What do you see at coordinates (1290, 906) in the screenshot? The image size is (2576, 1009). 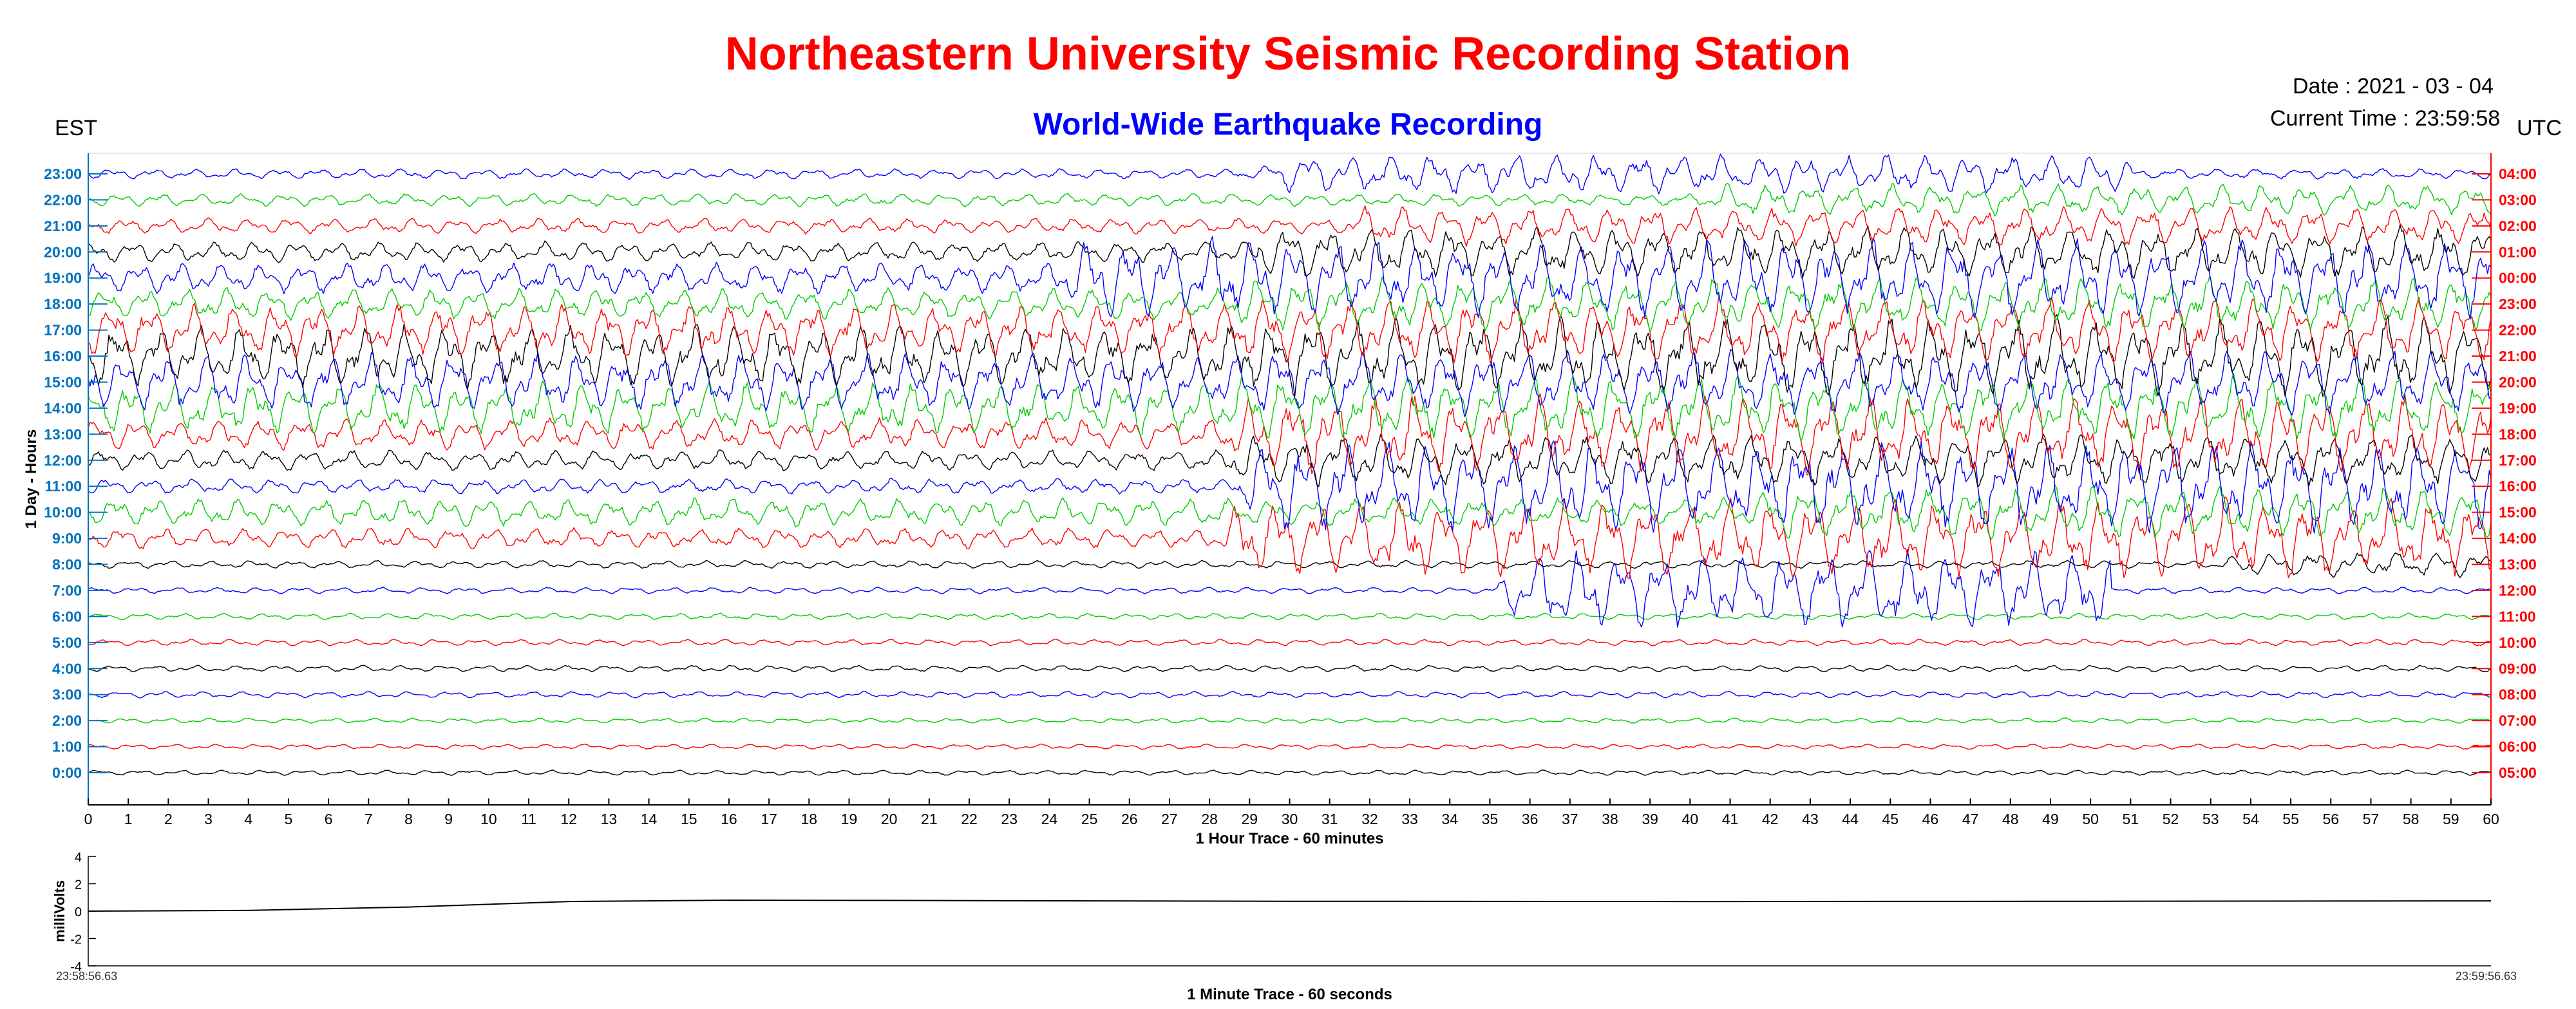 I see `minute-trace-line` at bounding box center [1290, 906].